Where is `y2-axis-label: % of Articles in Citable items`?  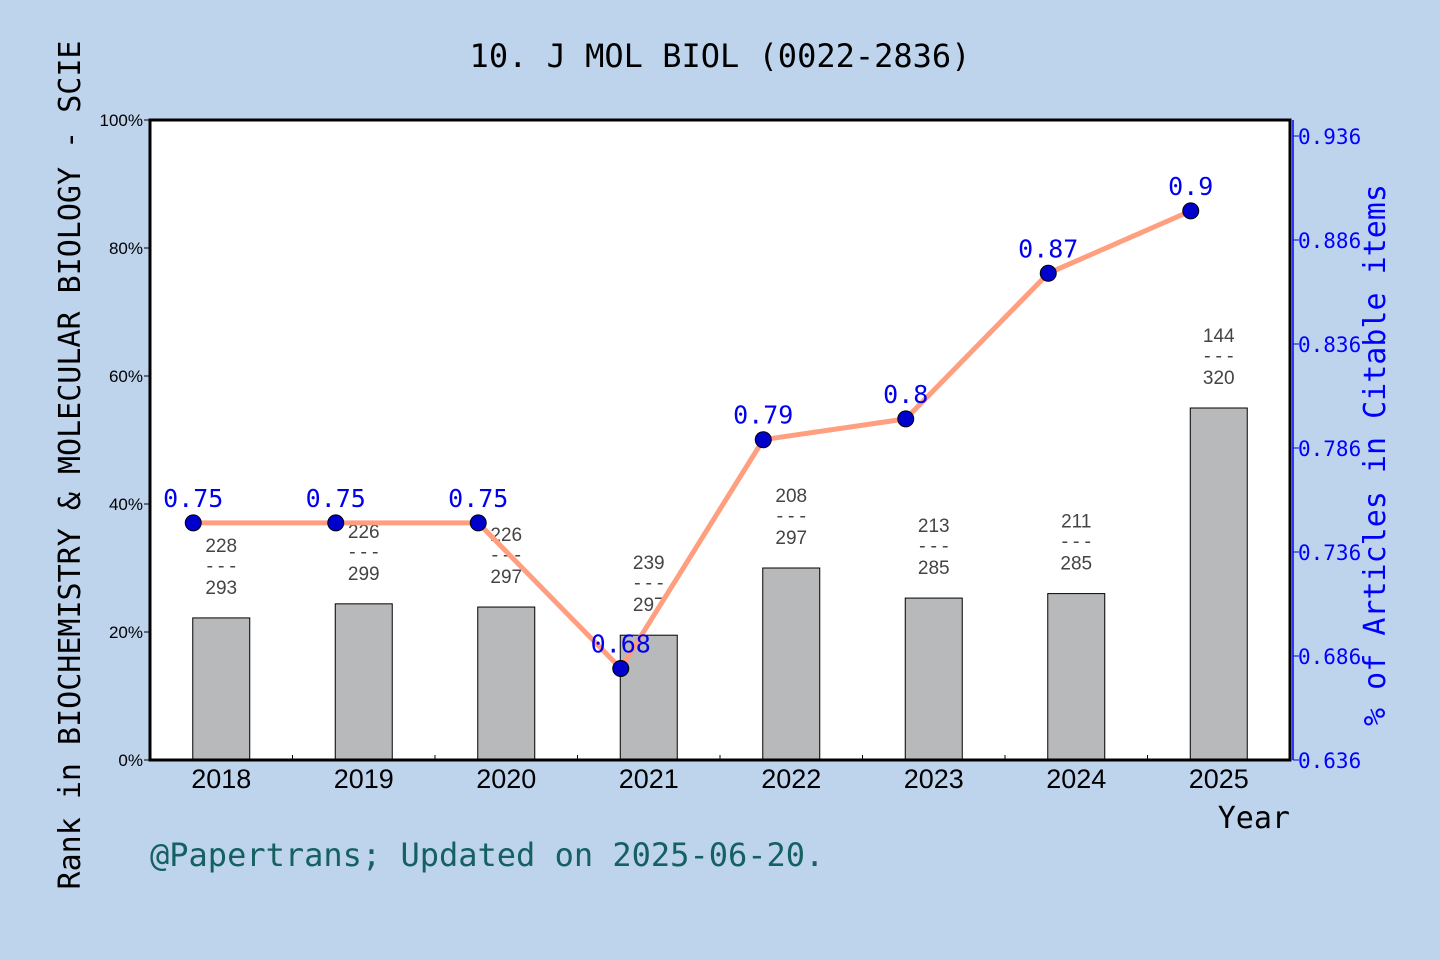 y2-axis-label: % of Articles in Citable items is located at coordinates (1375, 455).